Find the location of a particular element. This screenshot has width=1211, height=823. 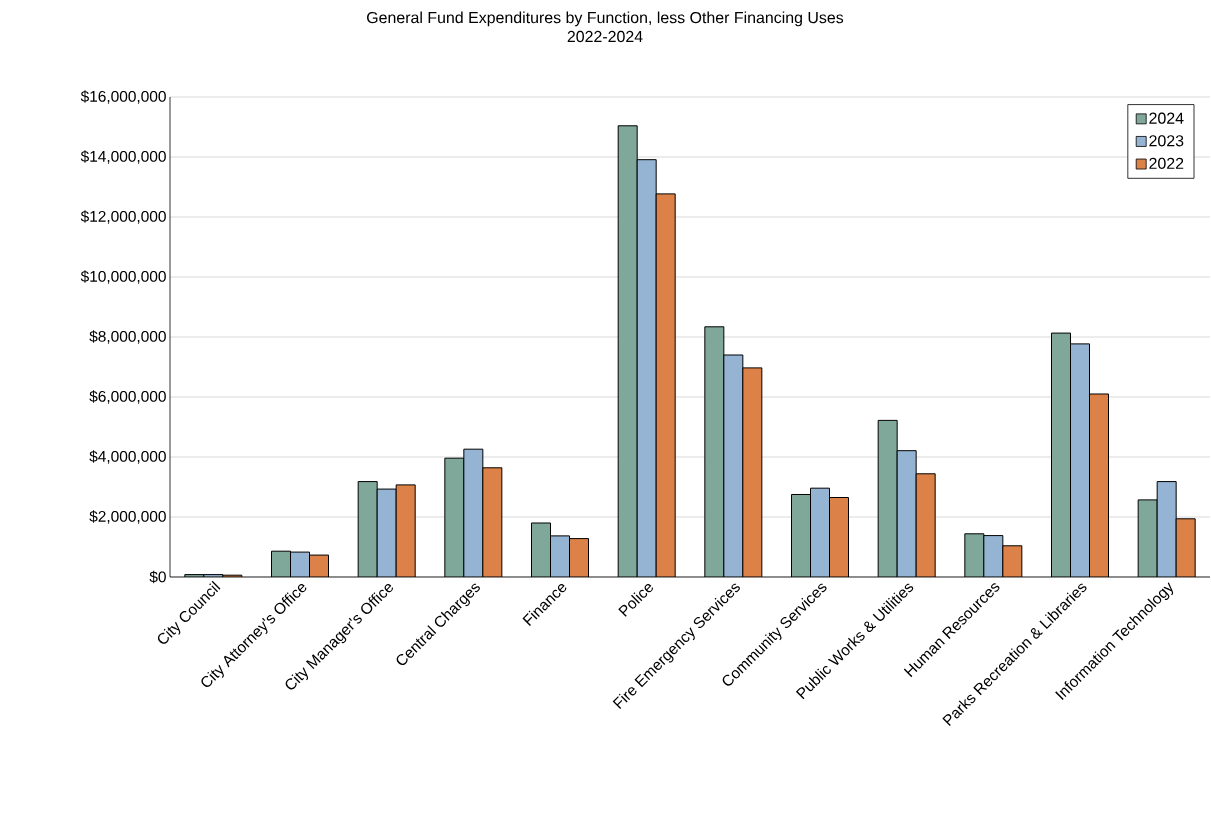

y-tick-label: $14,000,000 is located at coordinates (123, 157).